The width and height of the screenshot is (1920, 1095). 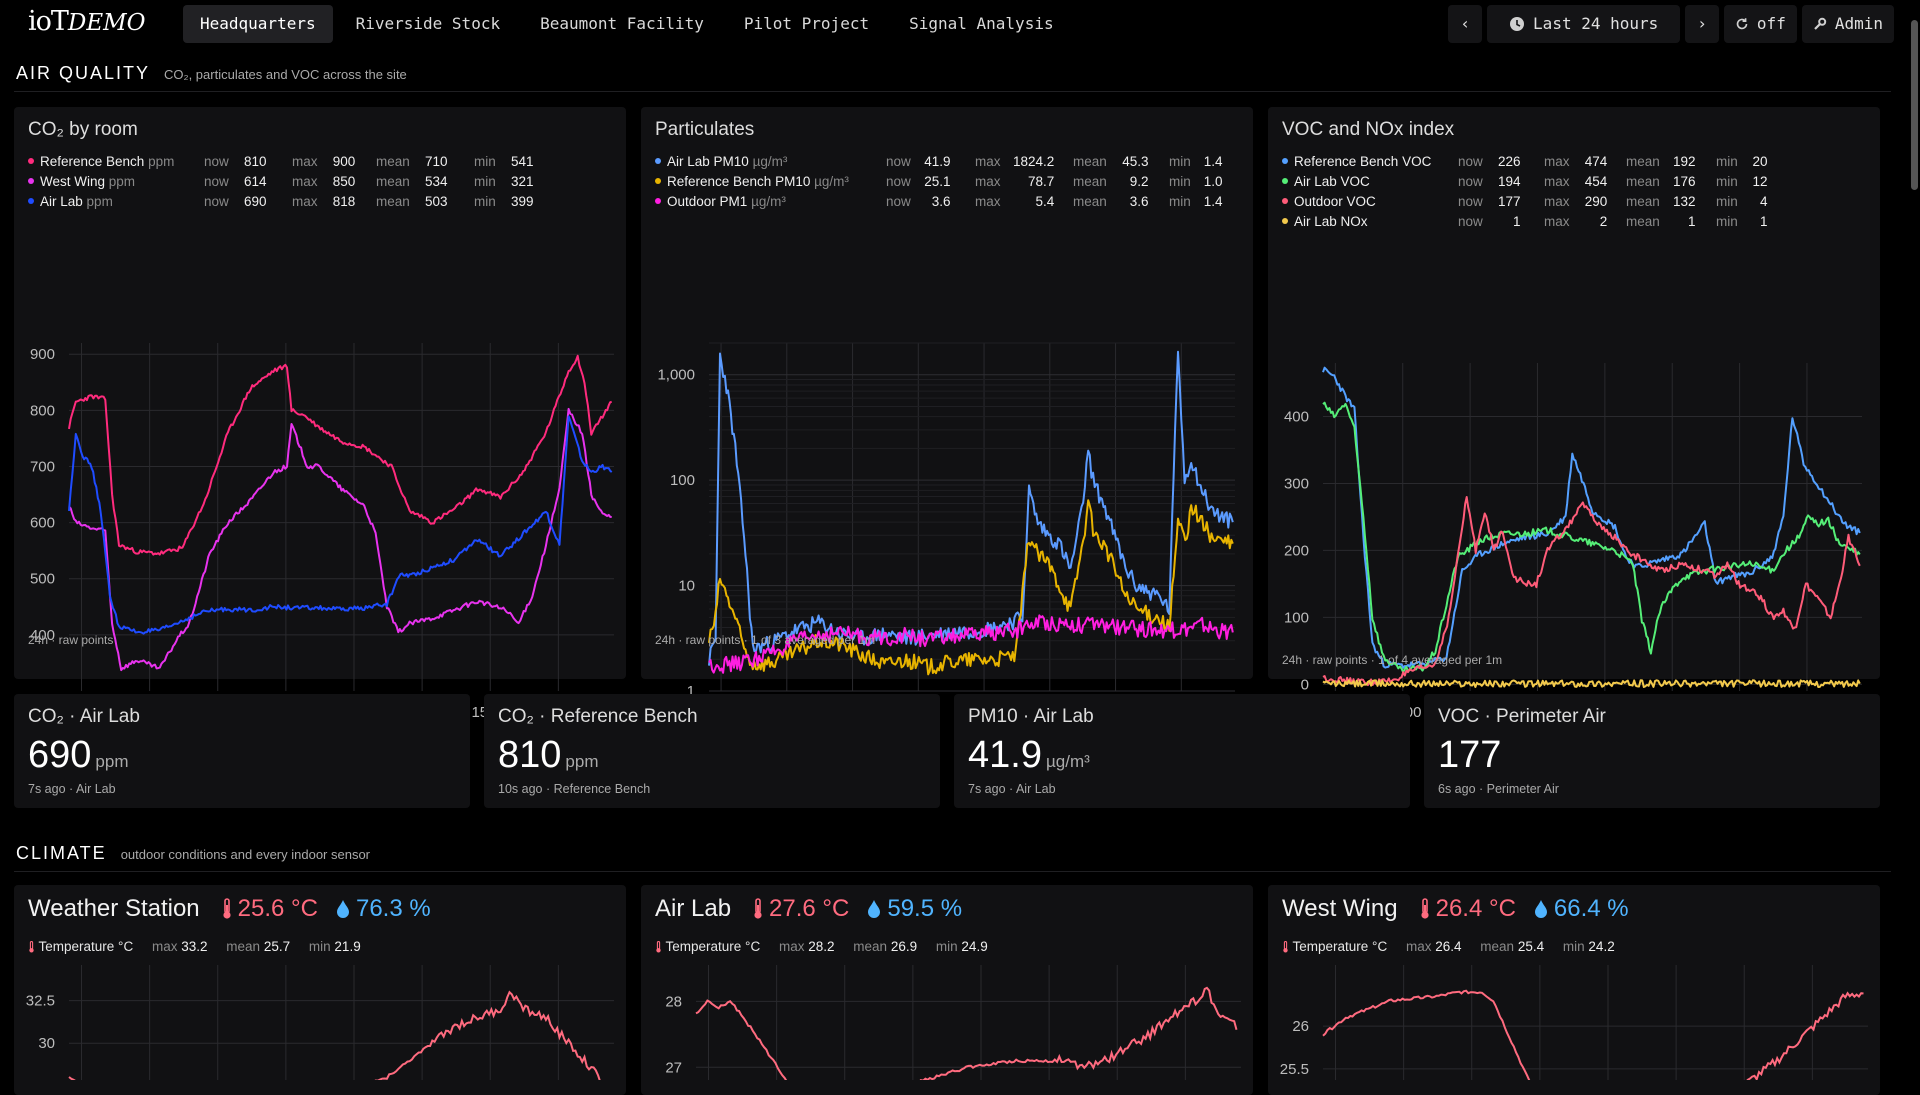 I want to click on card-title: VOC · Perimeter Air, so click(x=1522, y=716).